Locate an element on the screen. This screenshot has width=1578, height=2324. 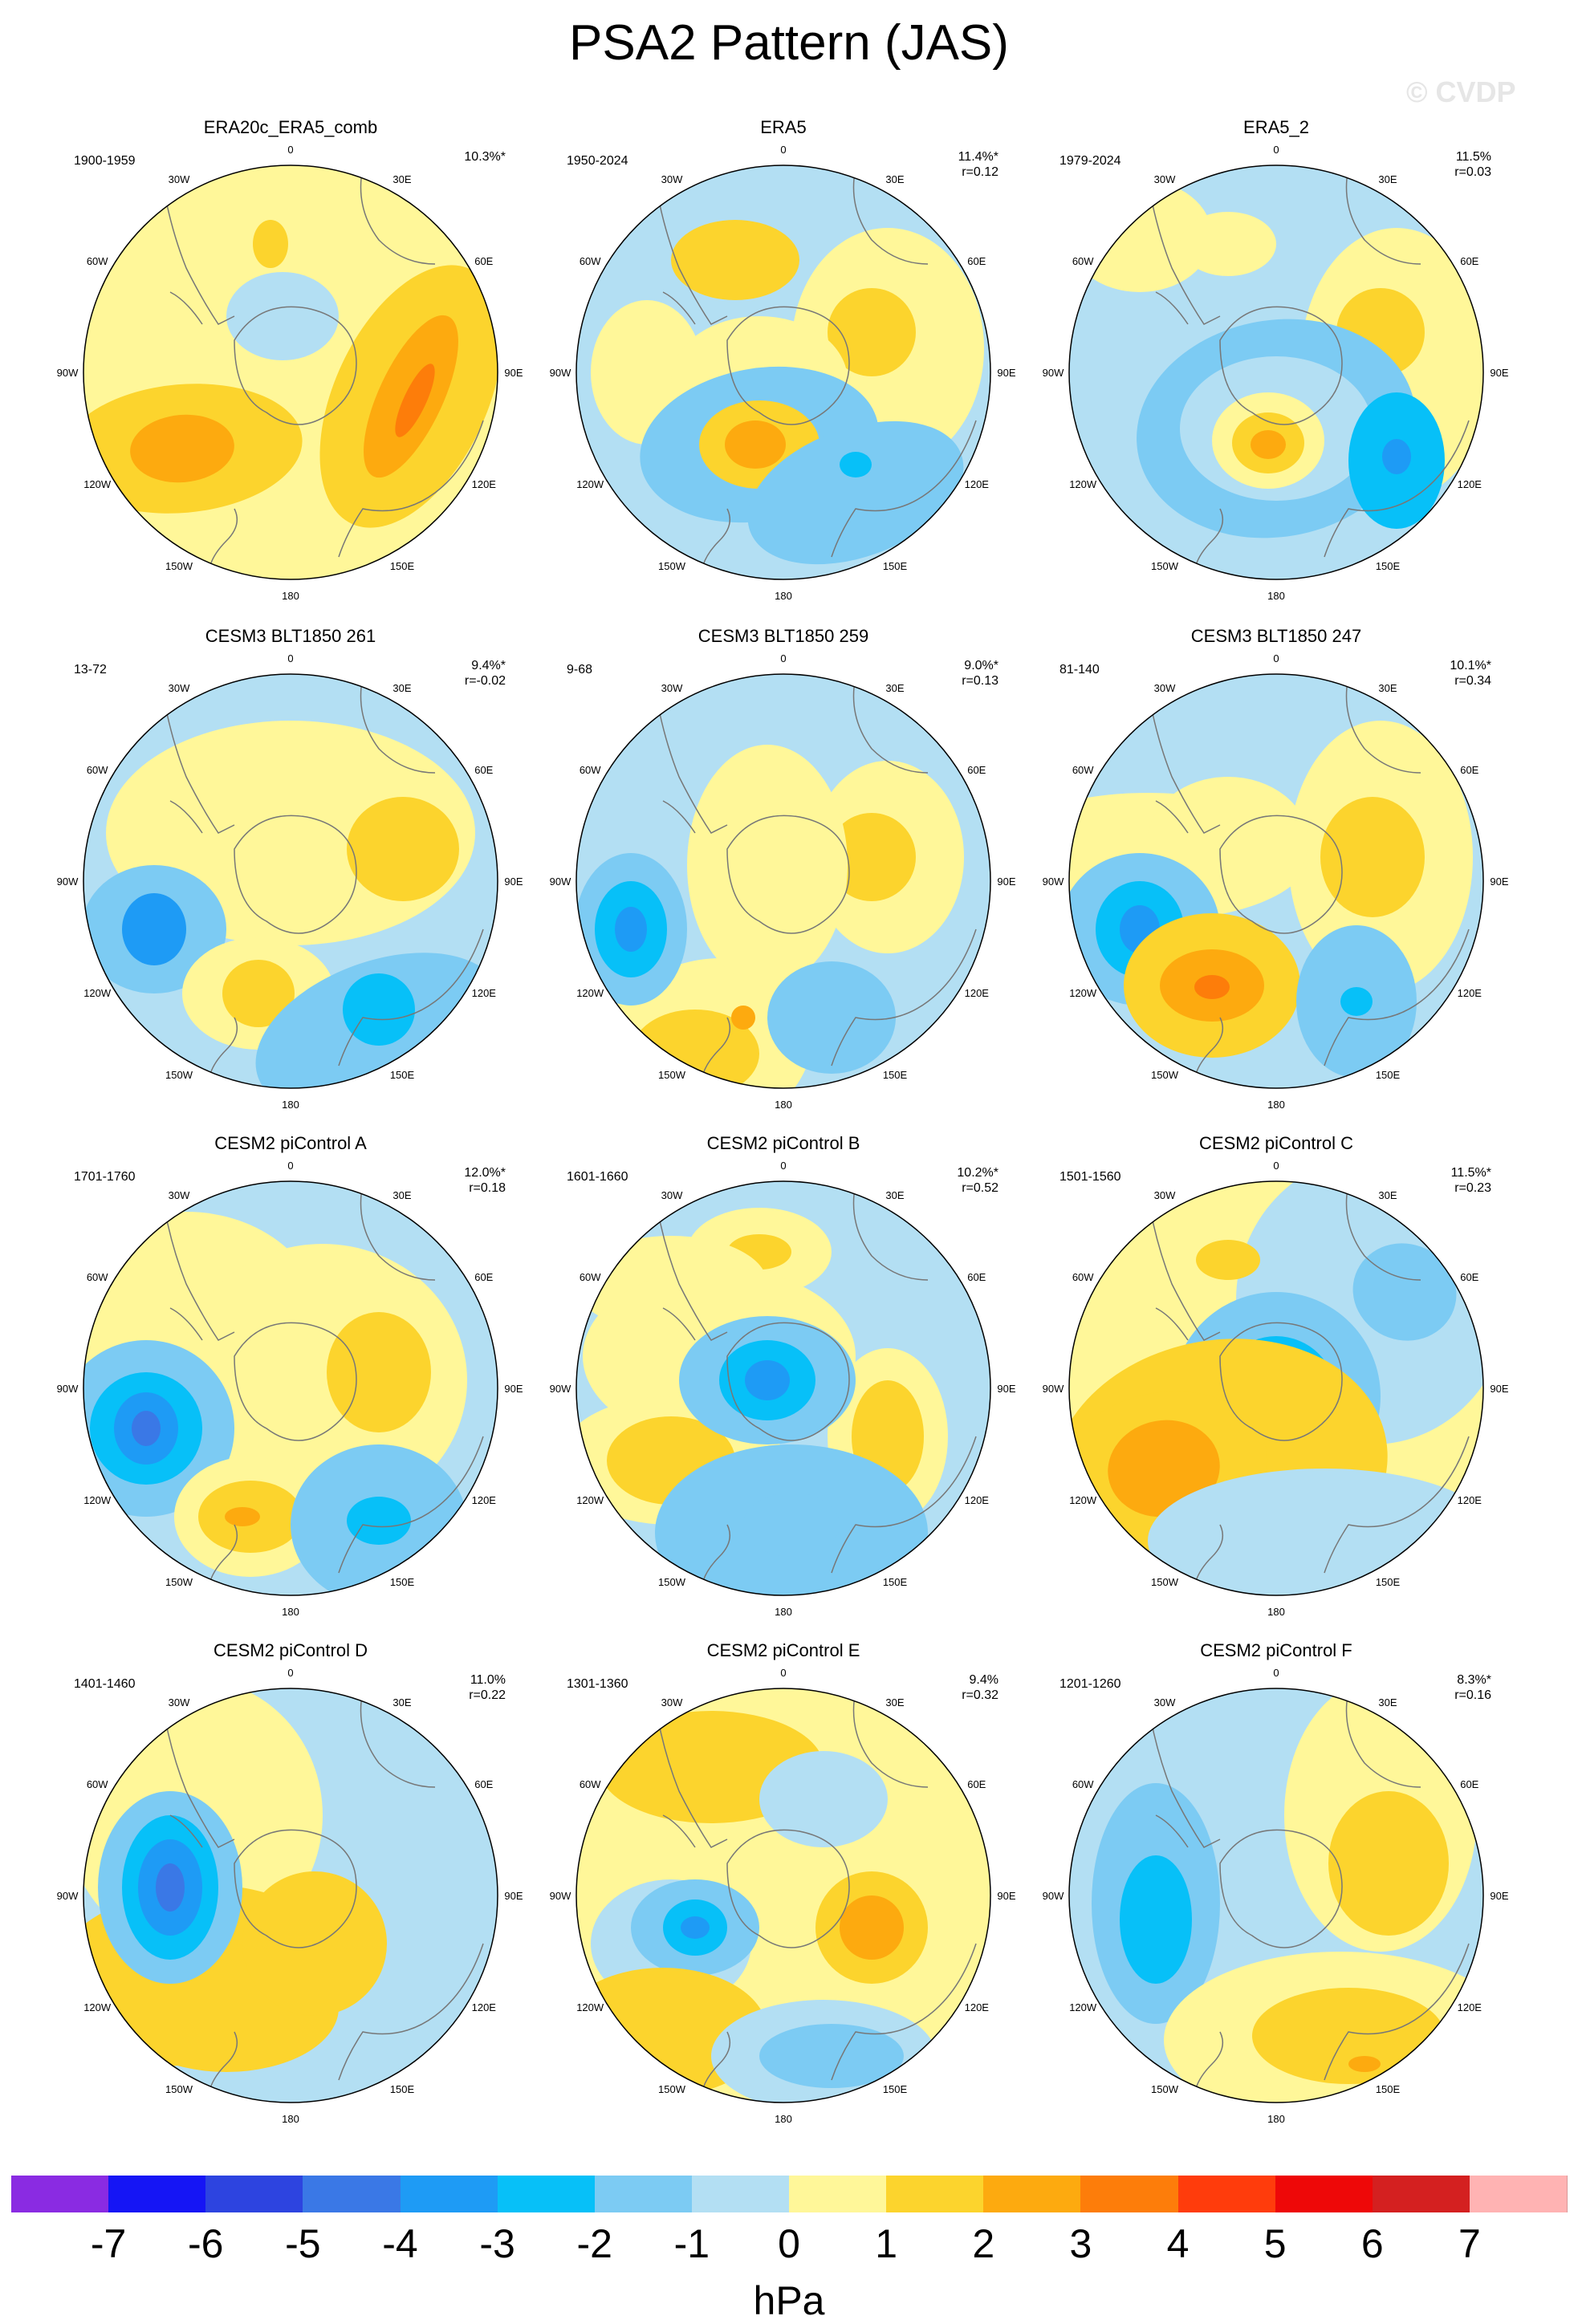
colorbar-tick-label: -3 is located at coordinates (497, 2243).